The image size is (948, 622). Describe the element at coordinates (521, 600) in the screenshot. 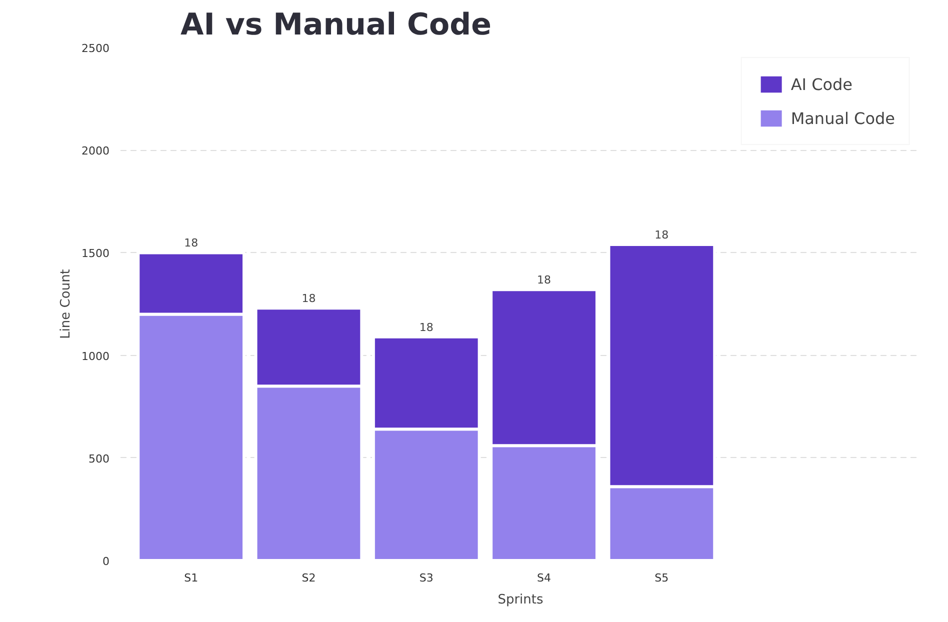

I see `x-axis-title: Sprints` at that location.